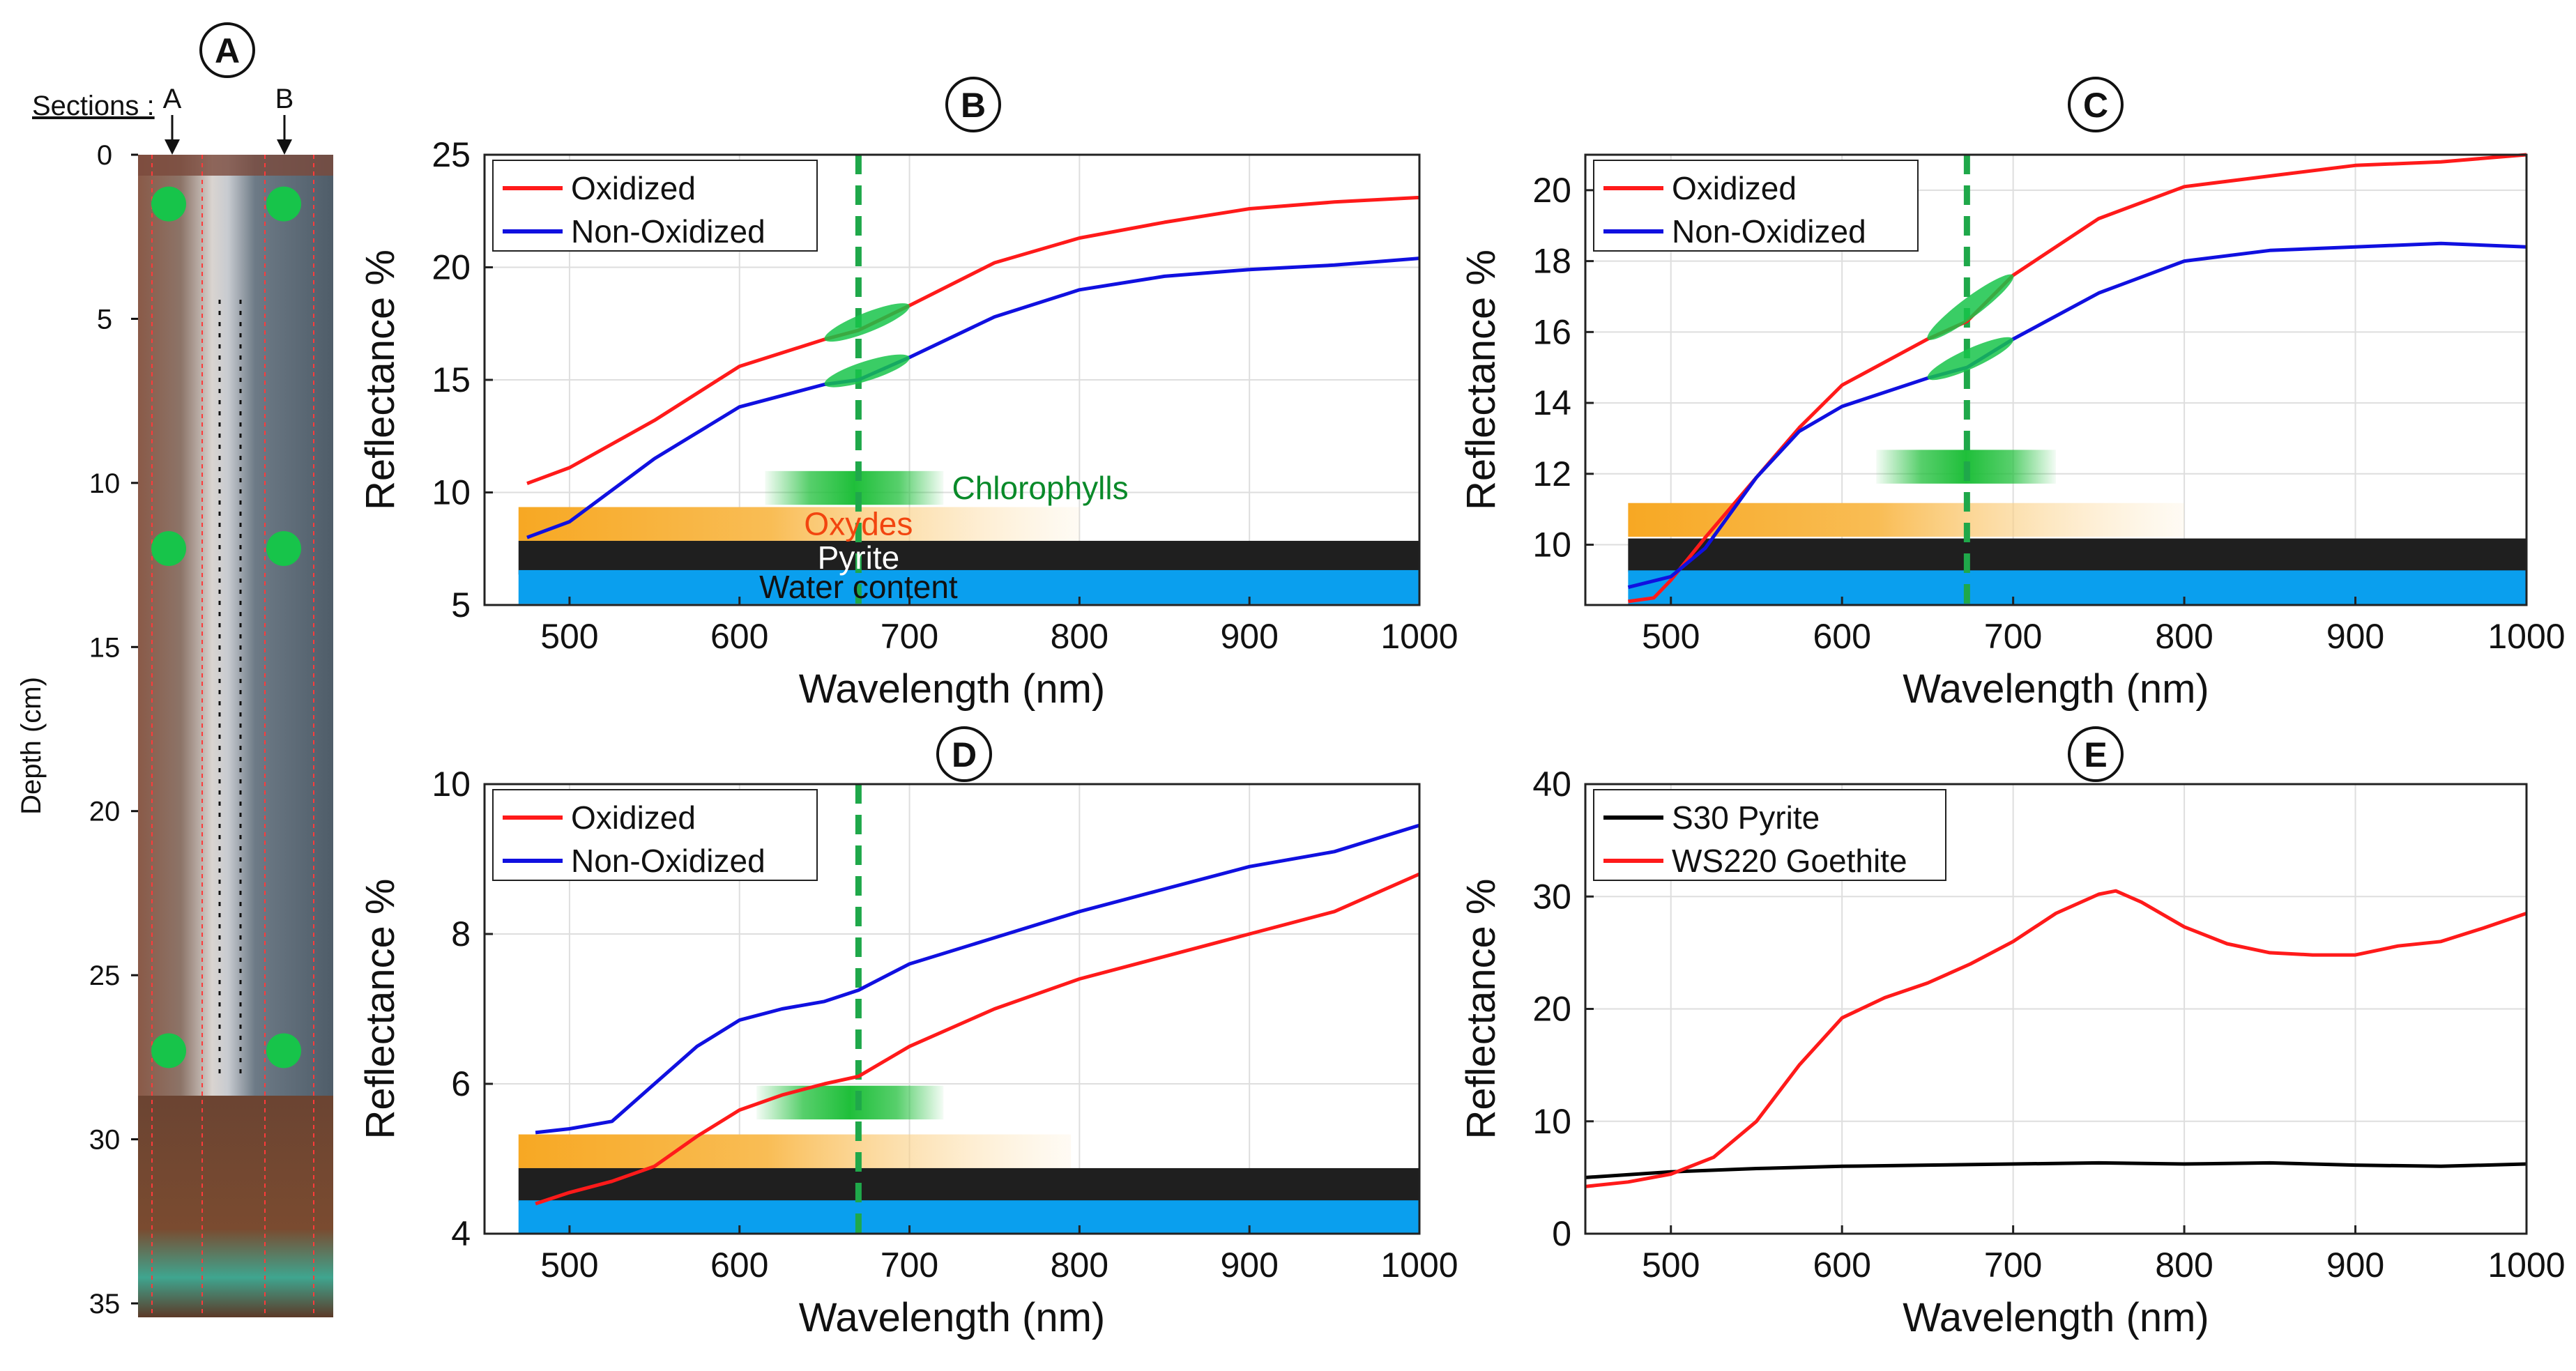 This screenshot has height=1371, width=2576. I want to click on series-line-ws220-goethite, so click(2056, 1038).